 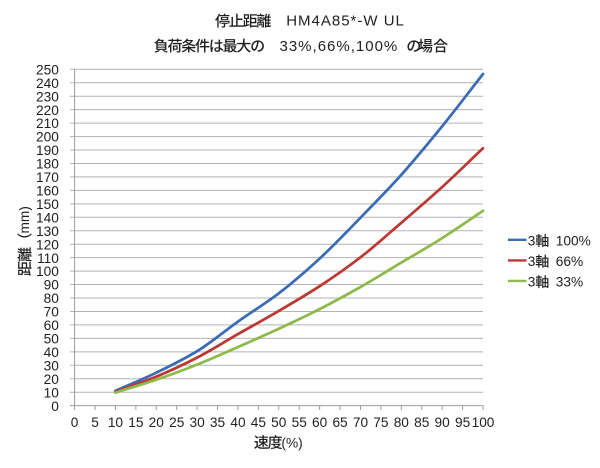 I want to click on svg-text: 5, so click(x=95, y=422).